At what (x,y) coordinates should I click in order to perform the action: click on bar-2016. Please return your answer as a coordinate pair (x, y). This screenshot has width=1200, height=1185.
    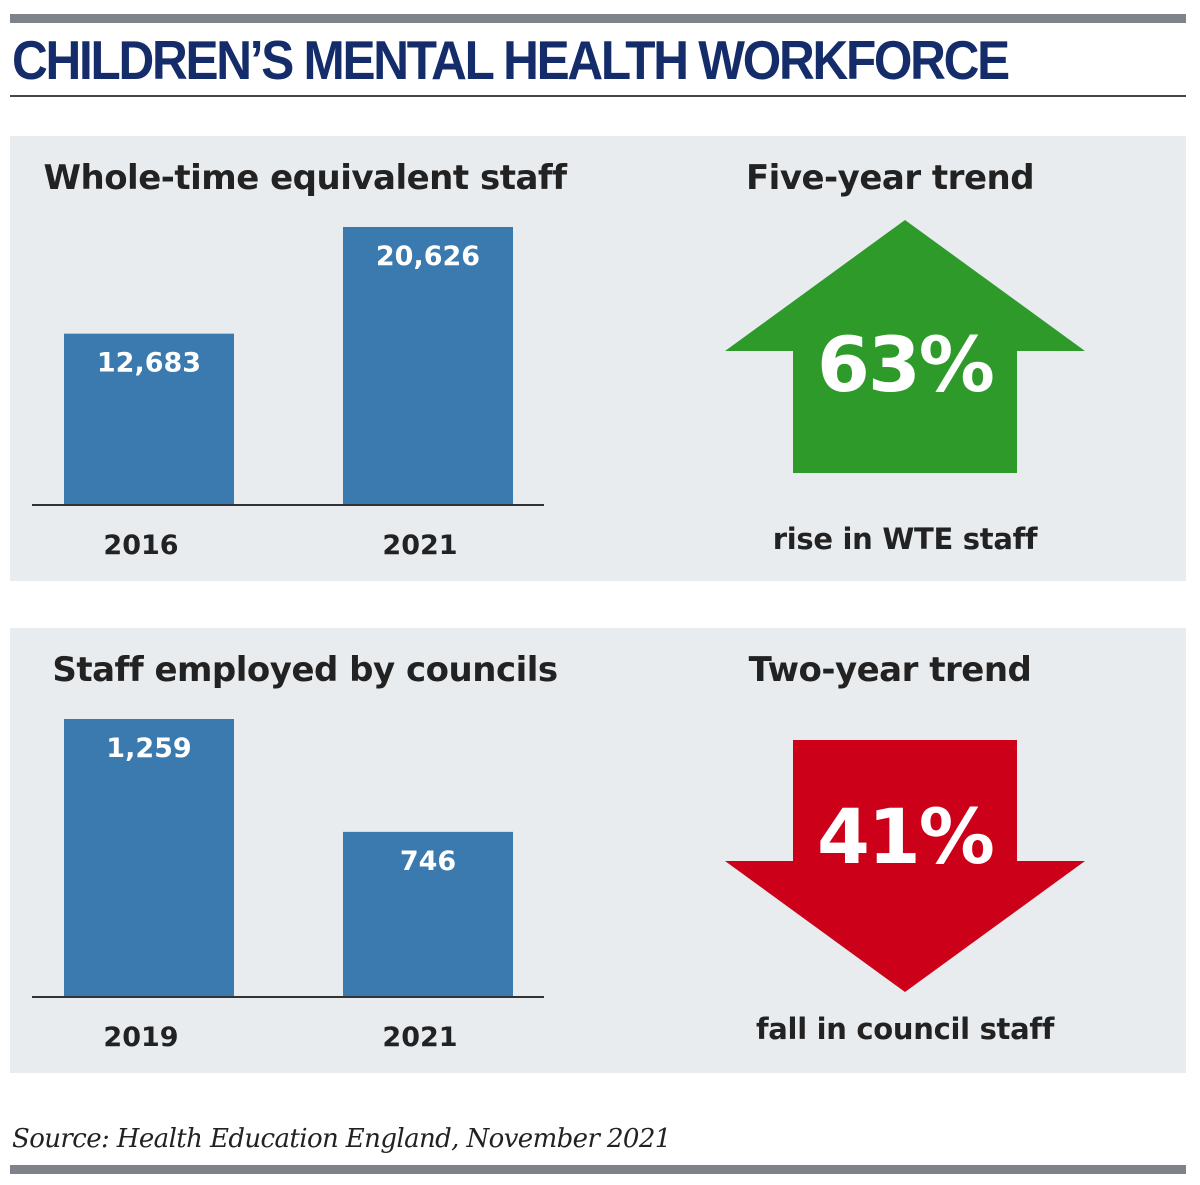
    Looking at the image, I should click on (149, 418).